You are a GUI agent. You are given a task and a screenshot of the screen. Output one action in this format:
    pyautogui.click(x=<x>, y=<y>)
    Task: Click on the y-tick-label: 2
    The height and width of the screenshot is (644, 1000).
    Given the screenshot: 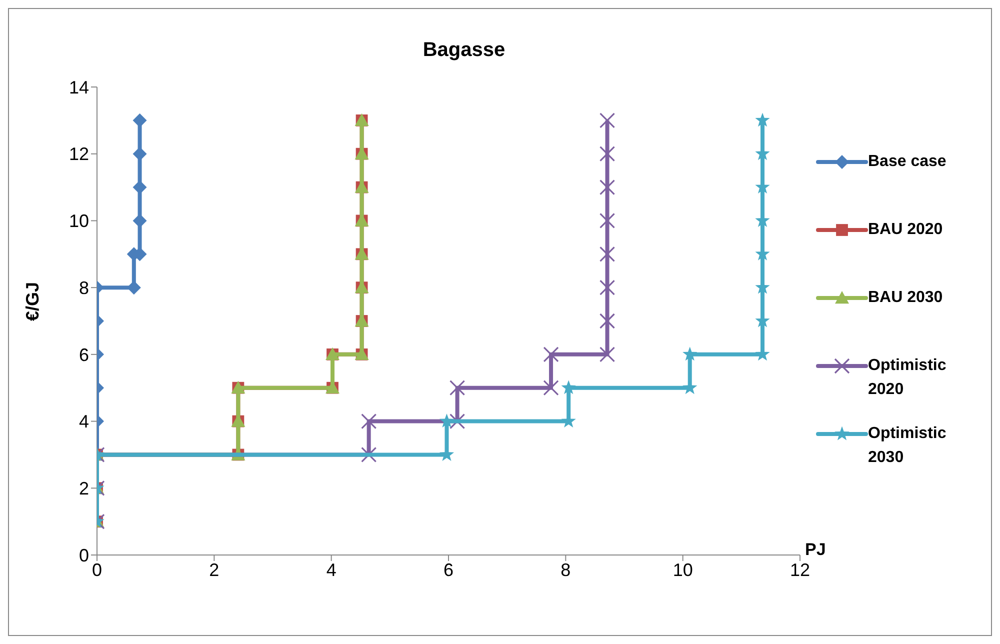 What is the action you would take?
    pyautogui.click(x=83, y=488)
    